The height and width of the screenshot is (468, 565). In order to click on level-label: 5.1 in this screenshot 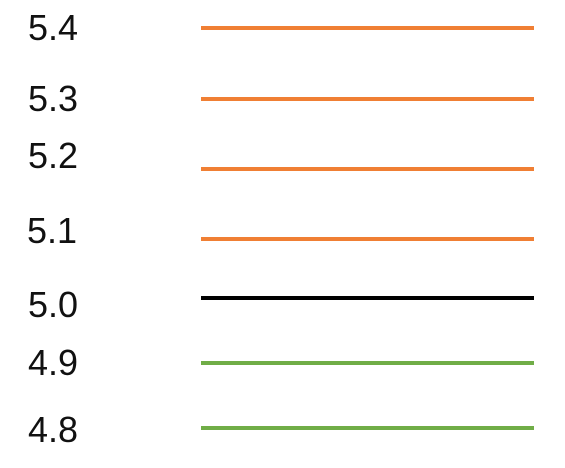, I will do `click(52, 230)`.